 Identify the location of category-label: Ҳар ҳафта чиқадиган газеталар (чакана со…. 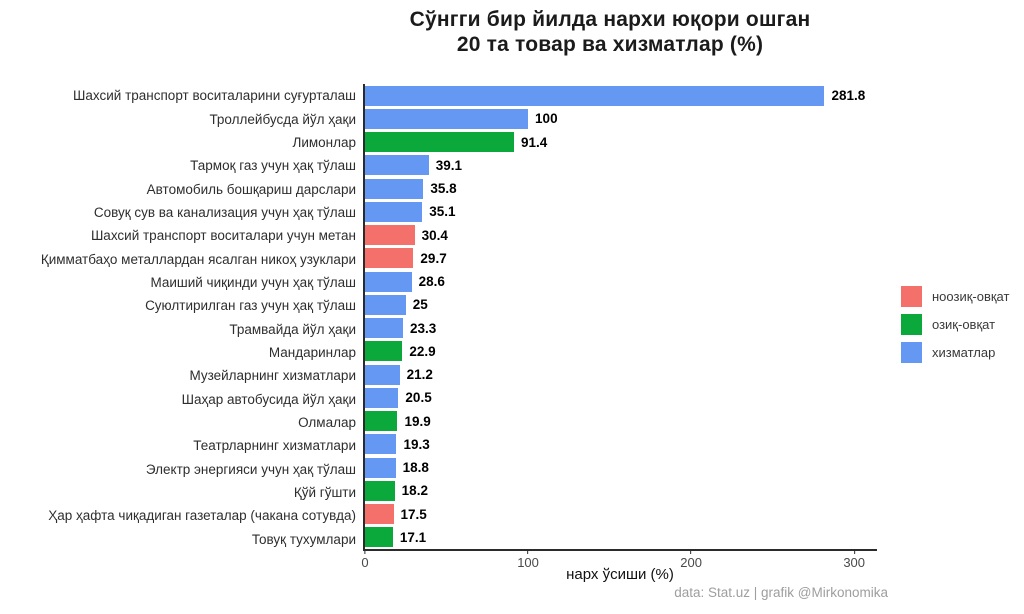
(202, 516).